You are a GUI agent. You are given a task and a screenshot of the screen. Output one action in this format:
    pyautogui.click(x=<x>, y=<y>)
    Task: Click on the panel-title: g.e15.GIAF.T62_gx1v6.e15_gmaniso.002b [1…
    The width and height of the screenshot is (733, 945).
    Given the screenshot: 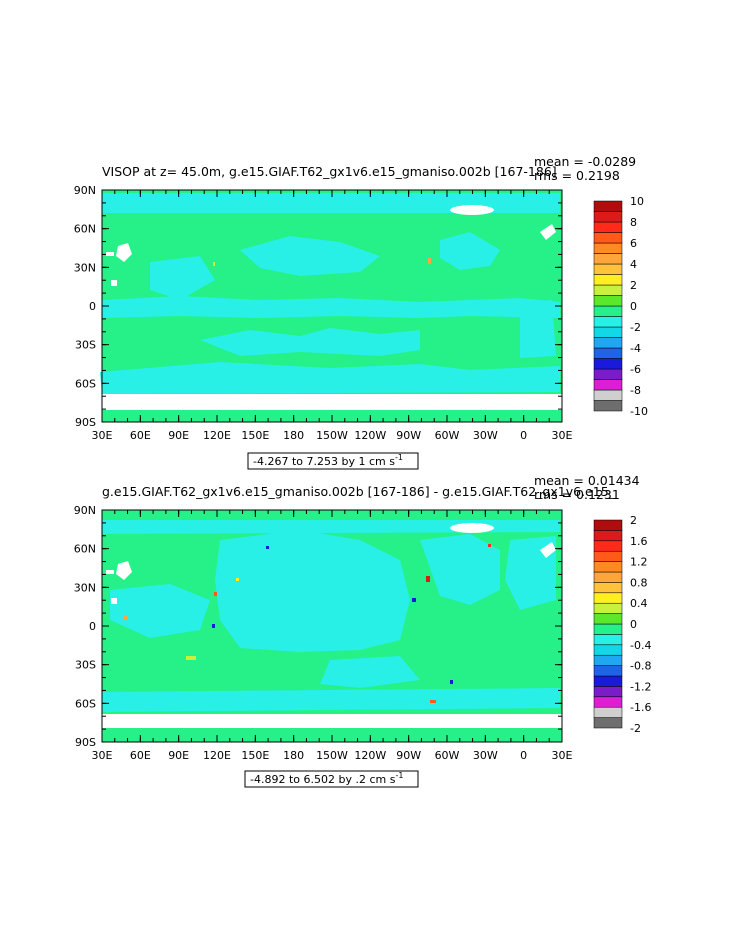 What is the action you would take?
    pyautogui.click(x=359, y=491)
    